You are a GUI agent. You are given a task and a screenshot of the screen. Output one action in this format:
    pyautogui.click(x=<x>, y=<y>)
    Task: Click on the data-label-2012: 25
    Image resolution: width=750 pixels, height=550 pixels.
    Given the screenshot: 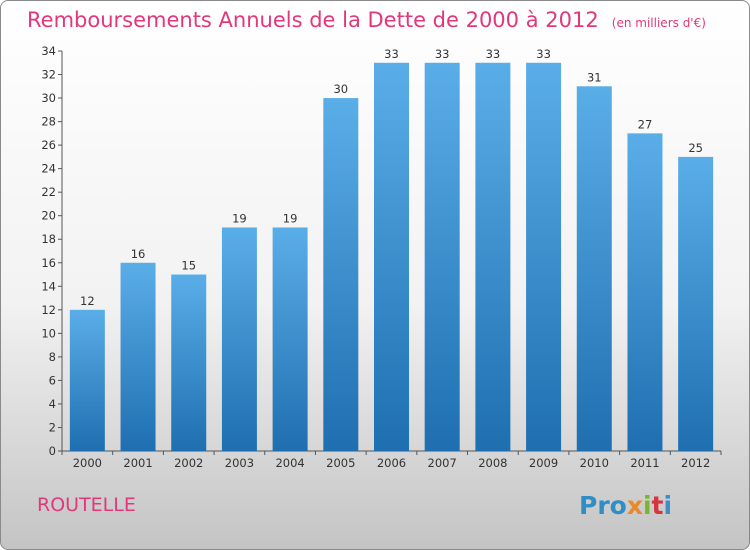 What is the action you would take?
    pyautogui.click(x=695, y=148)
    